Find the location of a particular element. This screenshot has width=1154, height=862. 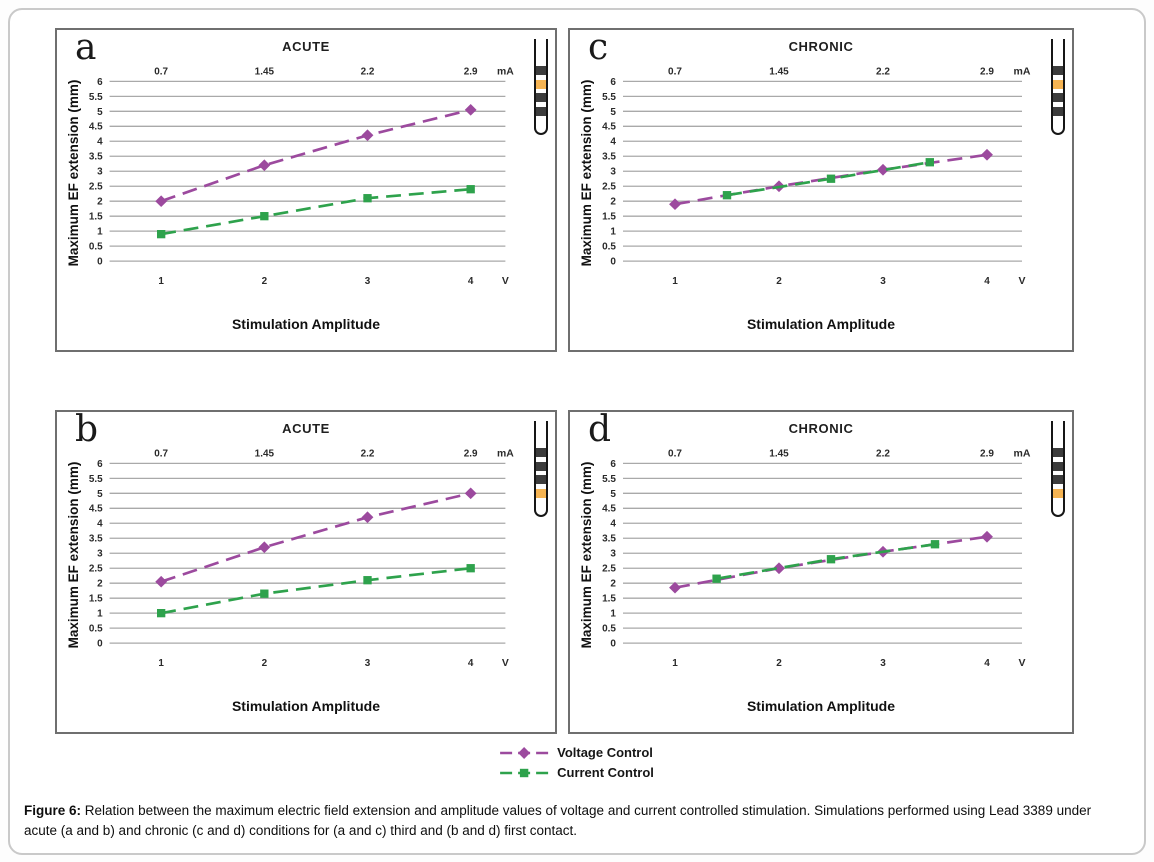

chart-legend: Voltage Control Current Control is located at coordinates (577, 762).